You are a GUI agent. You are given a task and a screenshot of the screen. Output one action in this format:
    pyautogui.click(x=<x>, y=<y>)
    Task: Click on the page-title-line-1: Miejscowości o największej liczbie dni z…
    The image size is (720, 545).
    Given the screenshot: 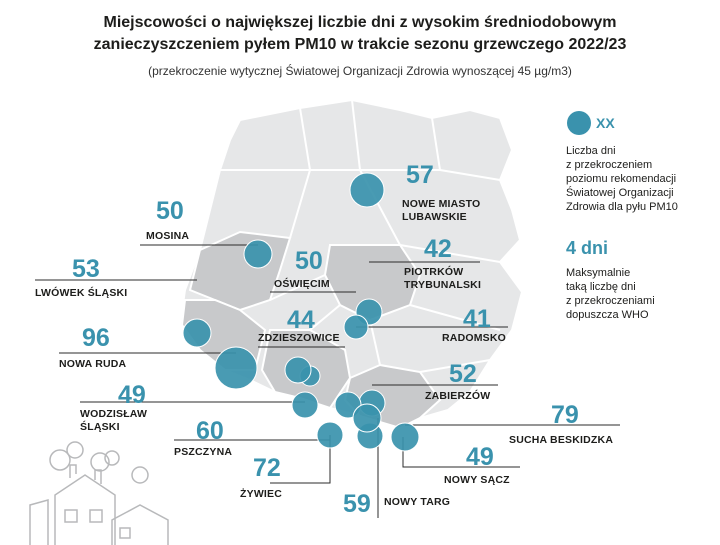 What is the action you would take?
    pyautogui.click(x=360, y=22)
    